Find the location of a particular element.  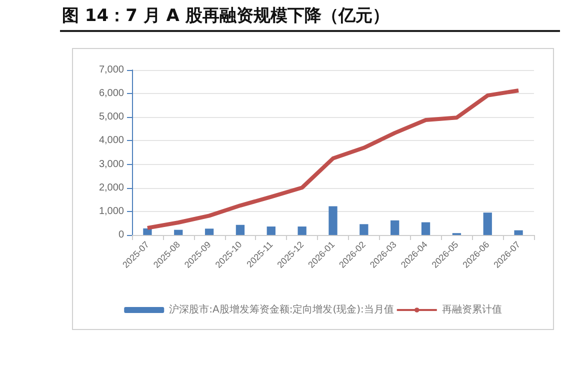

y-tick-label: 2,000 is located at coordinates (111, 188).